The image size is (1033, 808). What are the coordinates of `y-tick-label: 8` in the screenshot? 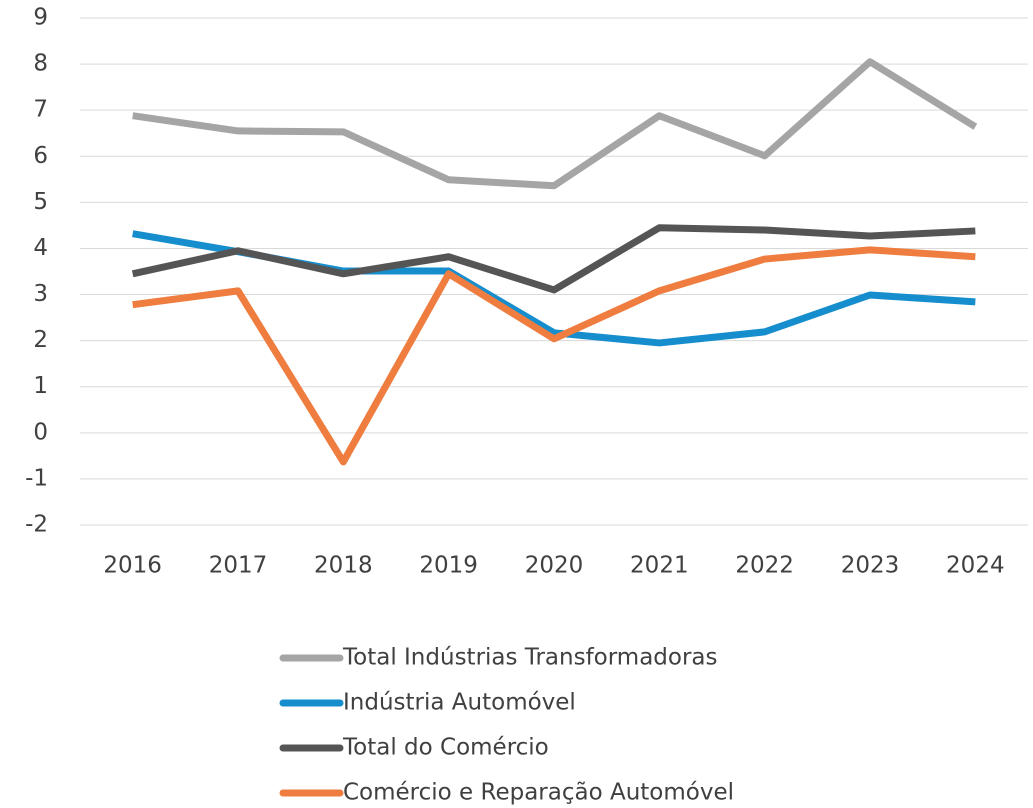 It's located at (40, 64).